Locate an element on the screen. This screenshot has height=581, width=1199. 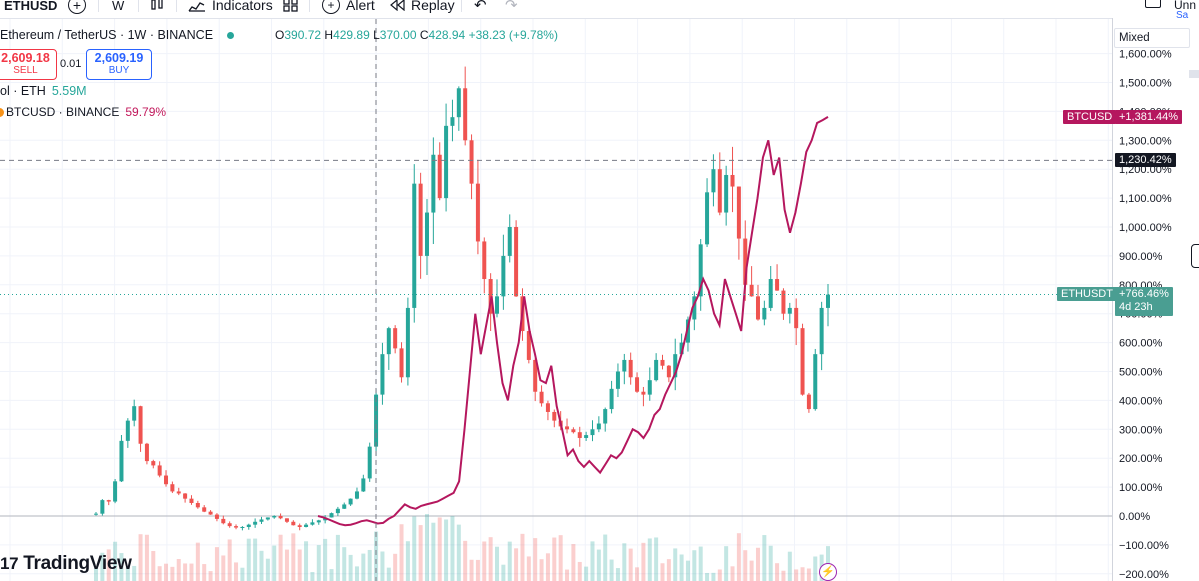
alert-button: + Alert is located at coordinates (348, 8).